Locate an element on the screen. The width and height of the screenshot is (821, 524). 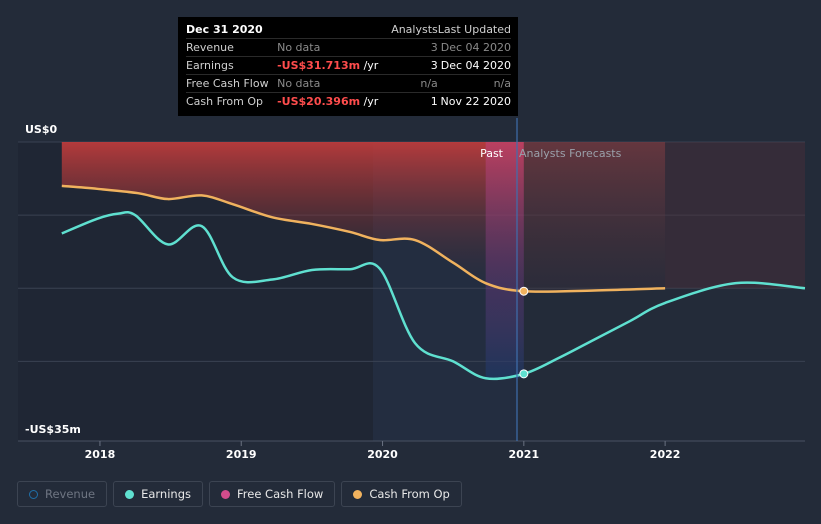
tooltip-row-value: -US$20.396m /yr is located at coordinates (333, 101).